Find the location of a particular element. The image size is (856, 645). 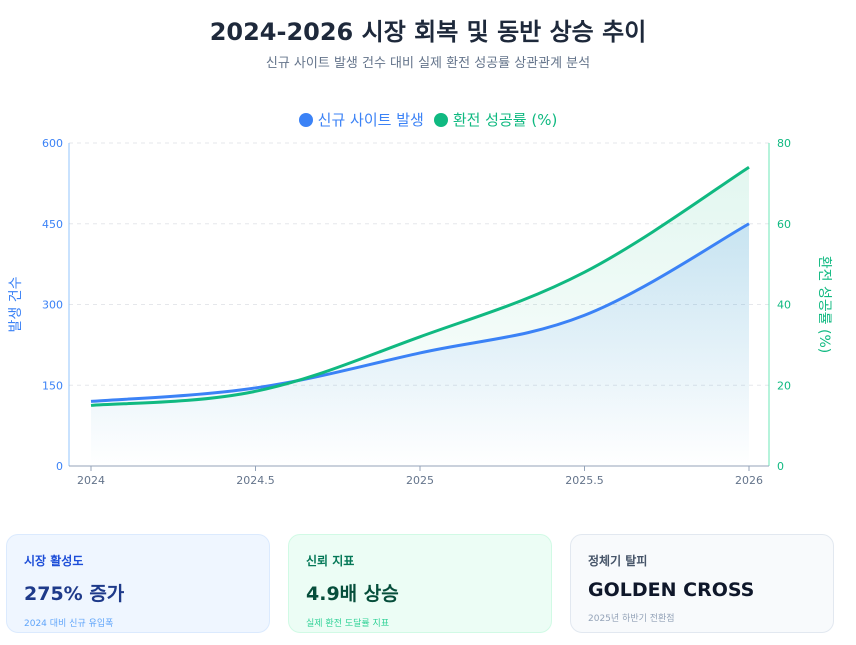

legend-label: 신규 사이트 발생 is located at coordinates (370, 120).